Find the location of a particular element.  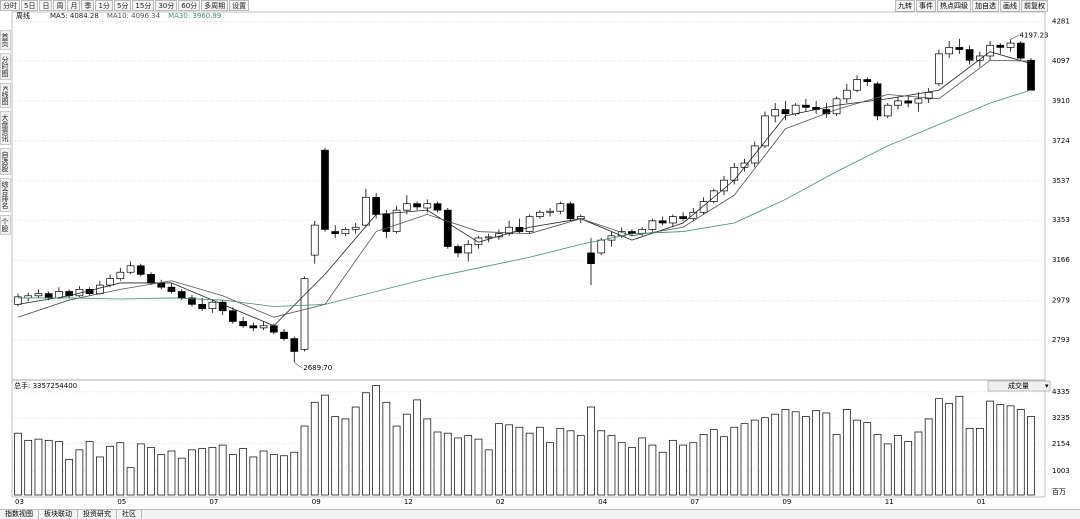

tool-button: 事件 is located at coordinates (926, 6).